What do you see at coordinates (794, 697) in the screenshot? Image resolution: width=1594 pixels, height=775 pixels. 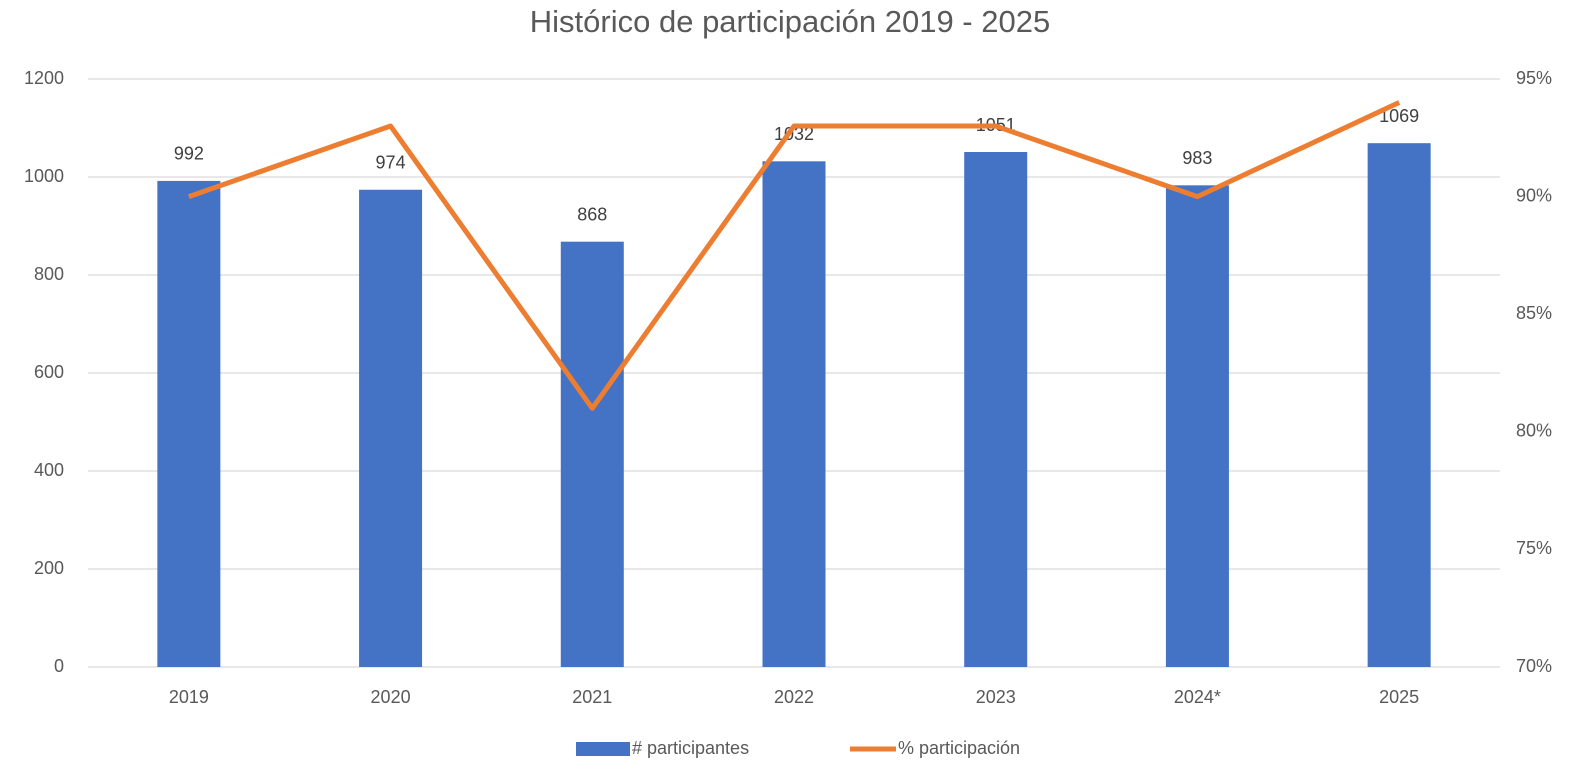 I see `x-tick-label: 2022` at bounding box center [794, 697].